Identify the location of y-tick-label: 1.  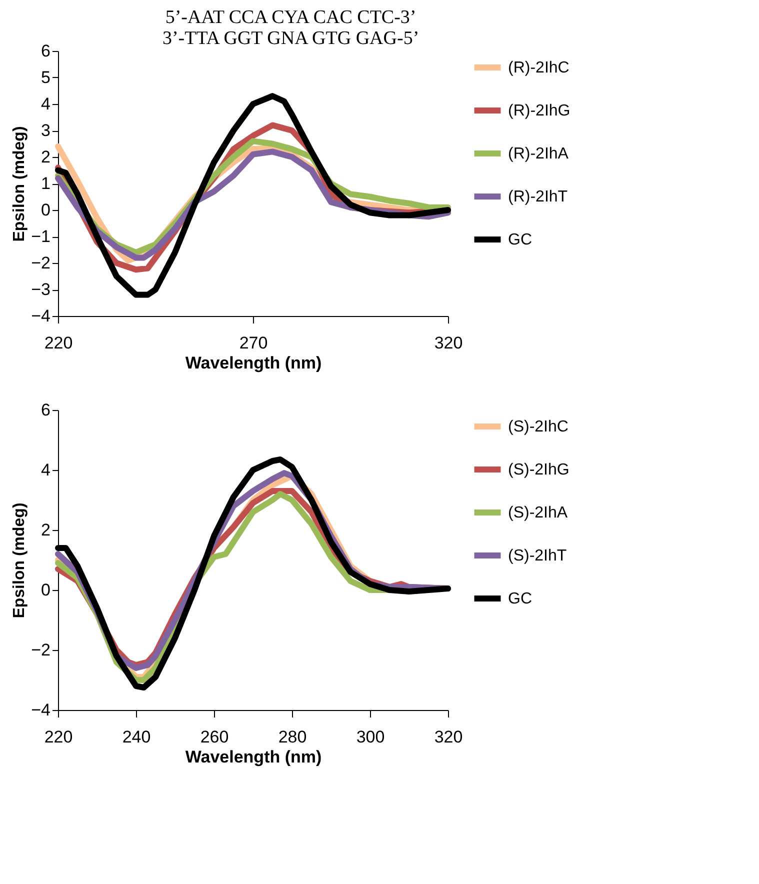
(45, 183).